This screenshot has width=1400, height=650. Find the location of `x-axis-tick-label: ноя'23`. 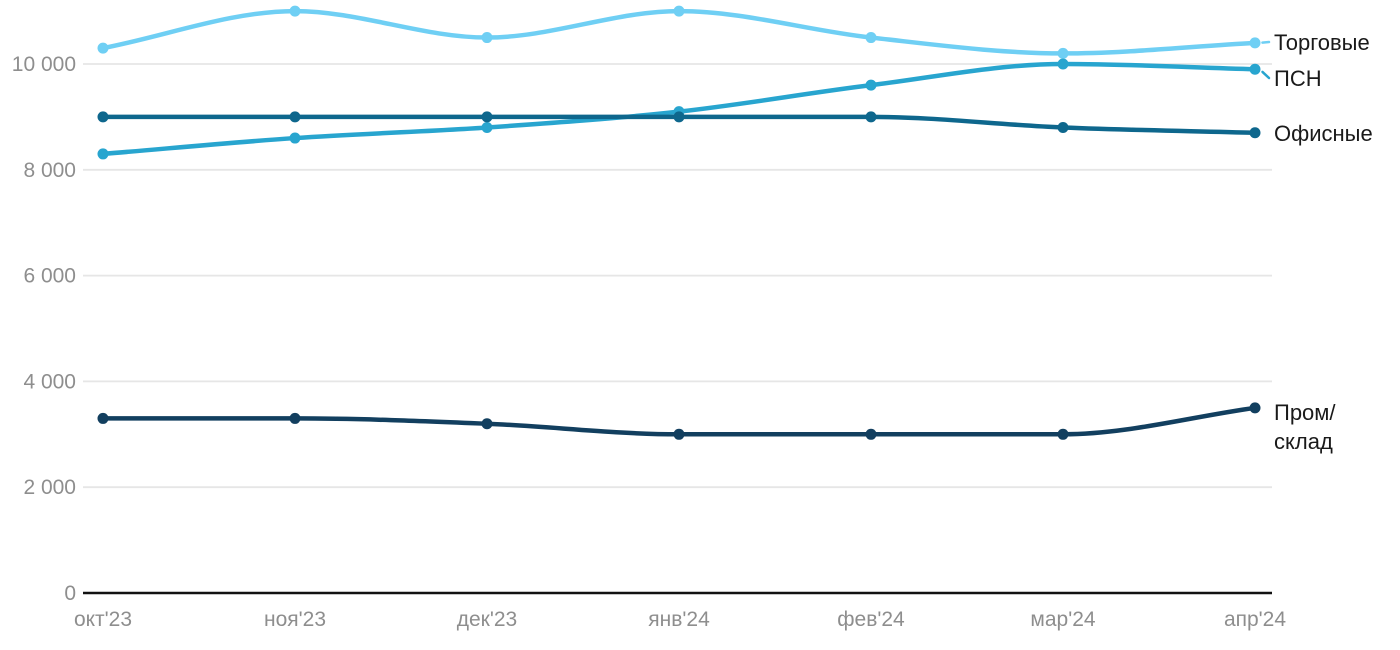

x-axis-tick-label: ноя'23 is located at coordinates (295, 619).